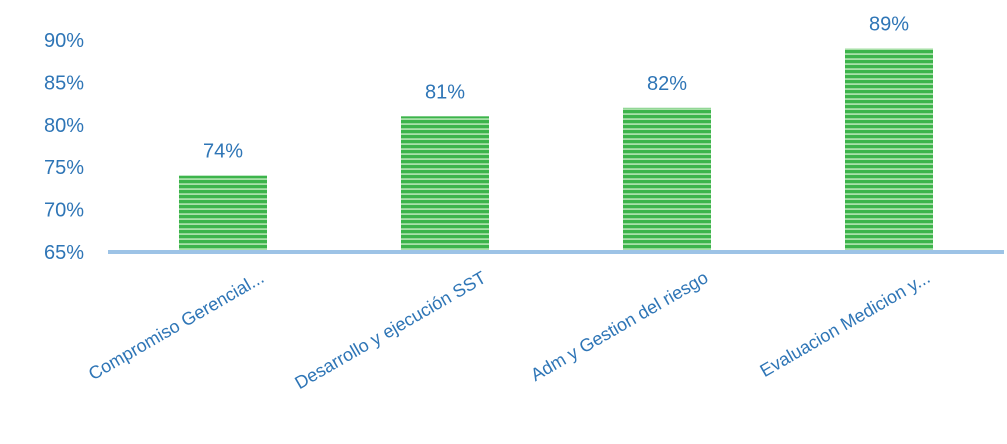  What do you see at coordinates (64, 211) in the screenshot?
I see `y-tick-label: 70%` at bounding box center [64, 211].